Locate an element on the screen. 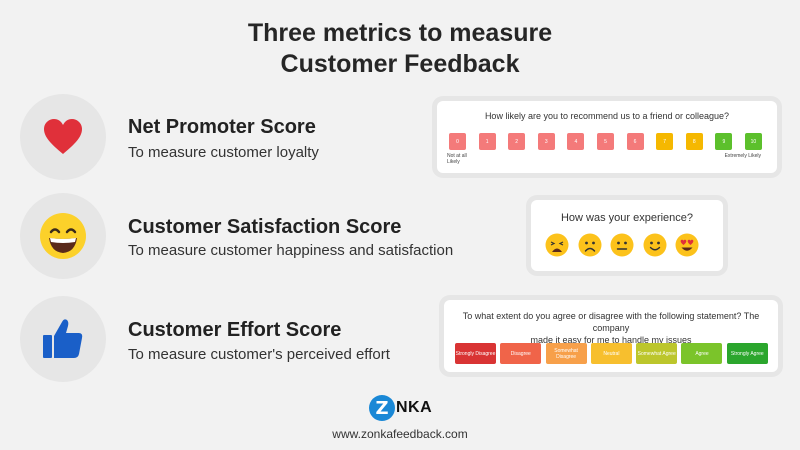  ces-title: Customer Effort Score is located at coordinates (235, 330).